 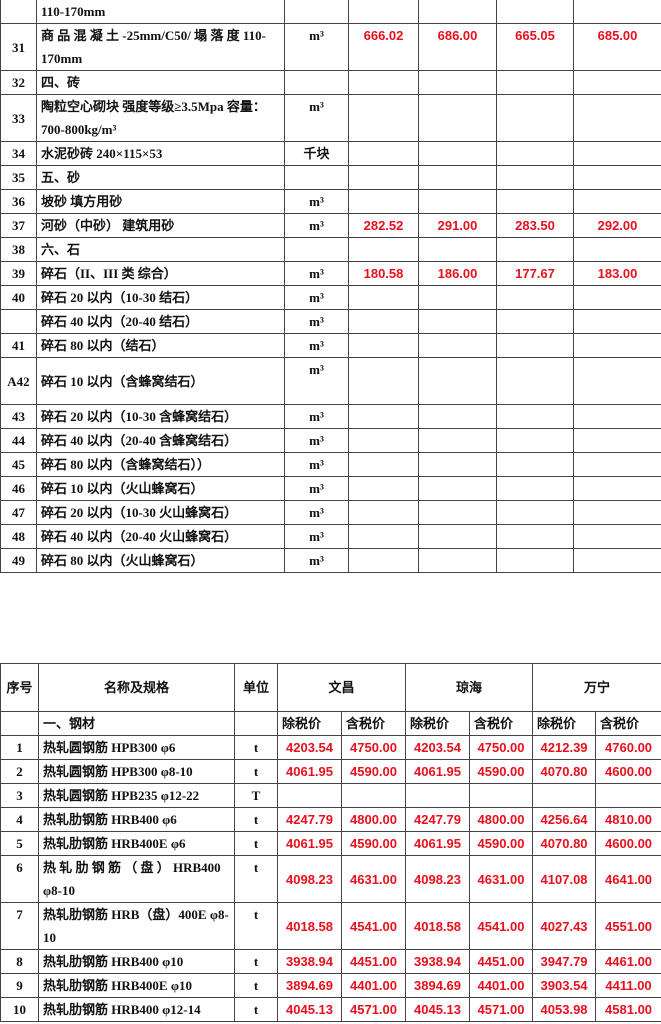 What do you see at coordinates (469, 687) in the screenshot?
I see `header-region-qionghai: 琼海` at bounding box center [469, 687].